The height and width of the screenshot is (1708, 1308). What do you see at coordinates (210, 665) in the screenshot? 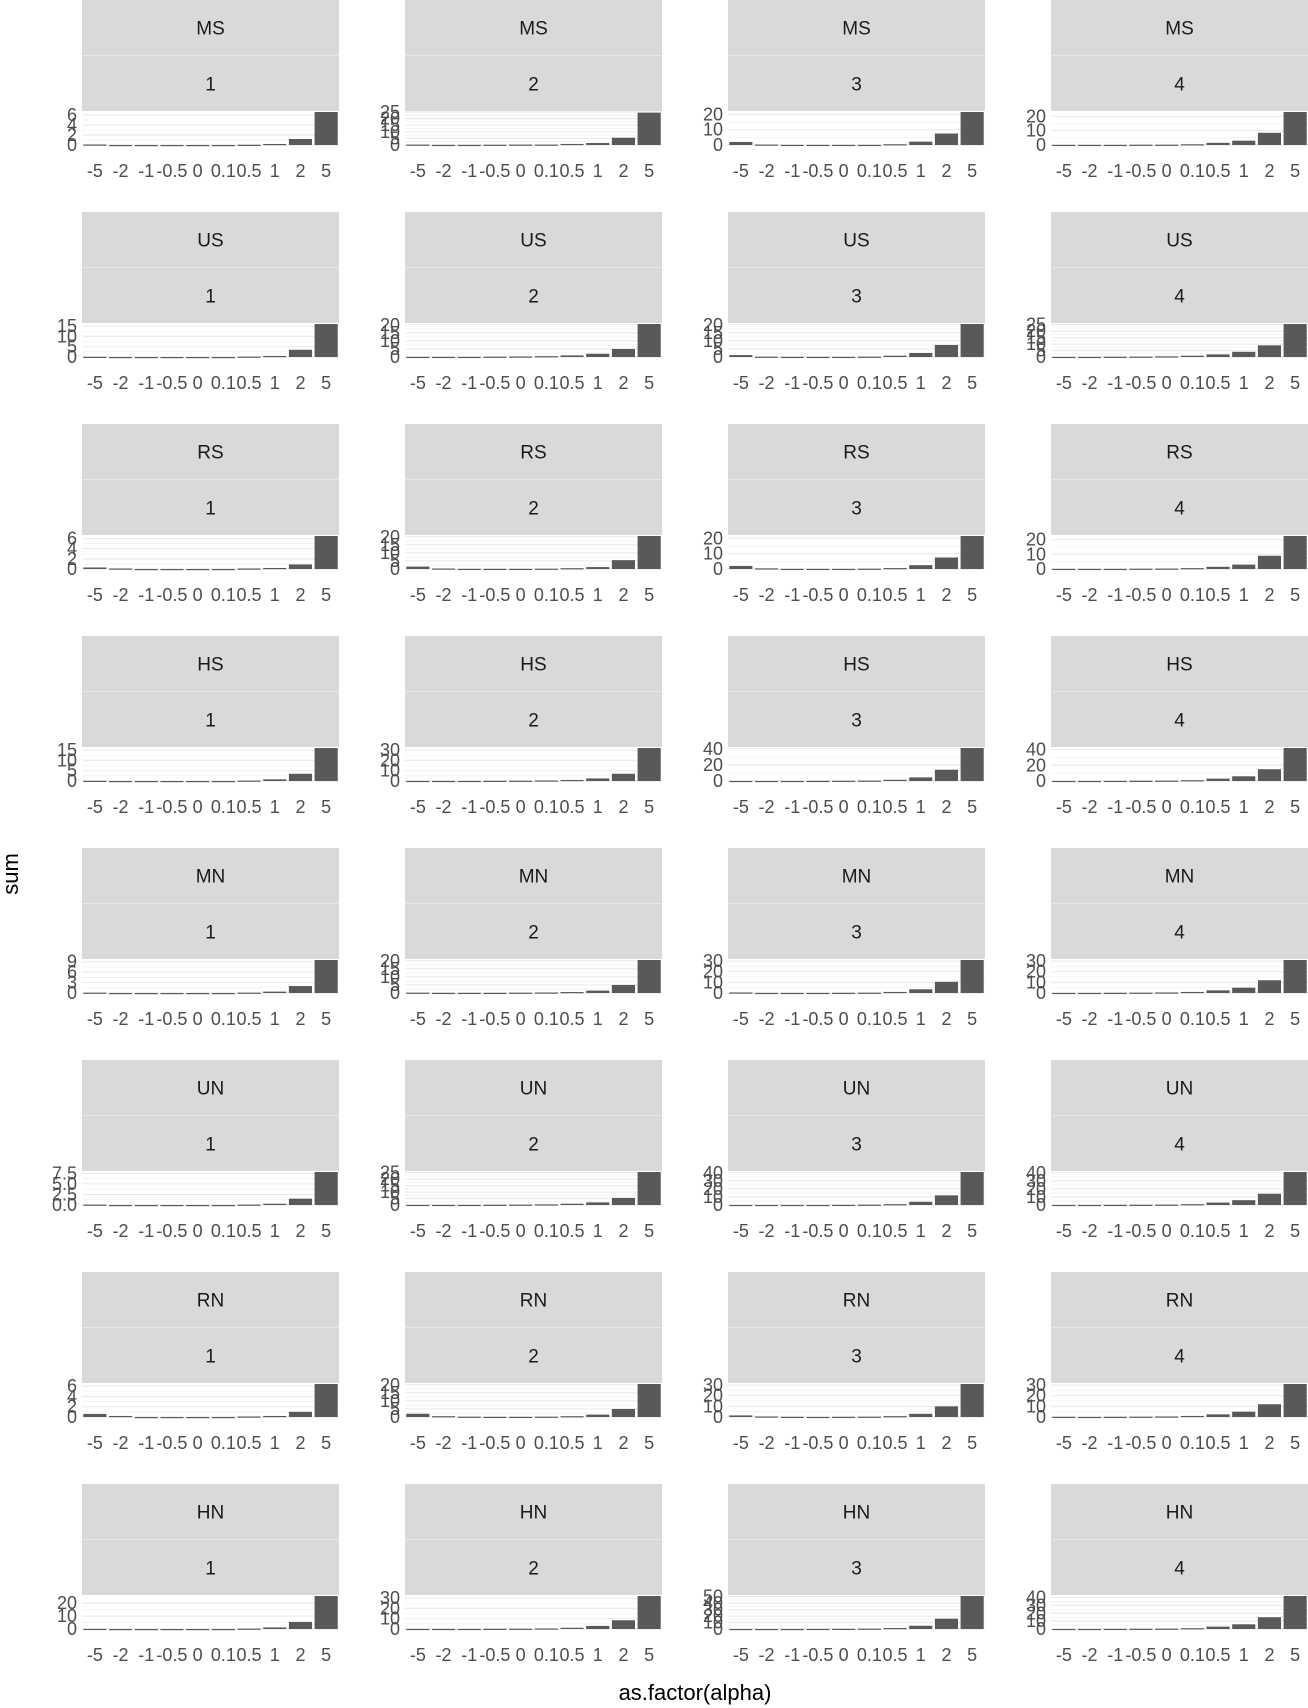
I see `strip-label-row: HS` at bounding box center [210, 665].